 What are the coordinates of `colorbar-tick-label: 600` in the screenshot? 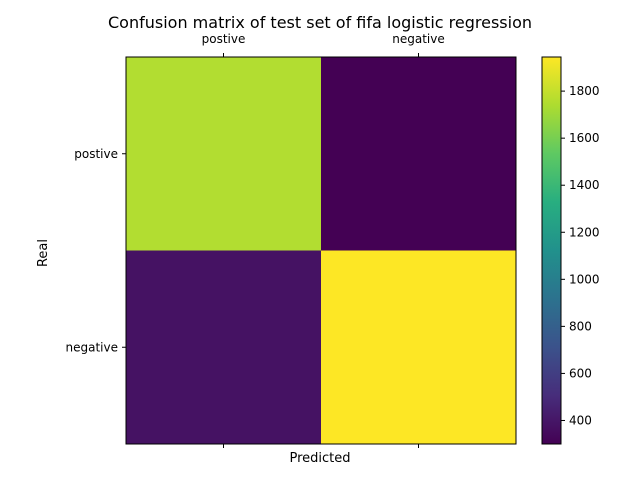 It's located at (580, 373).